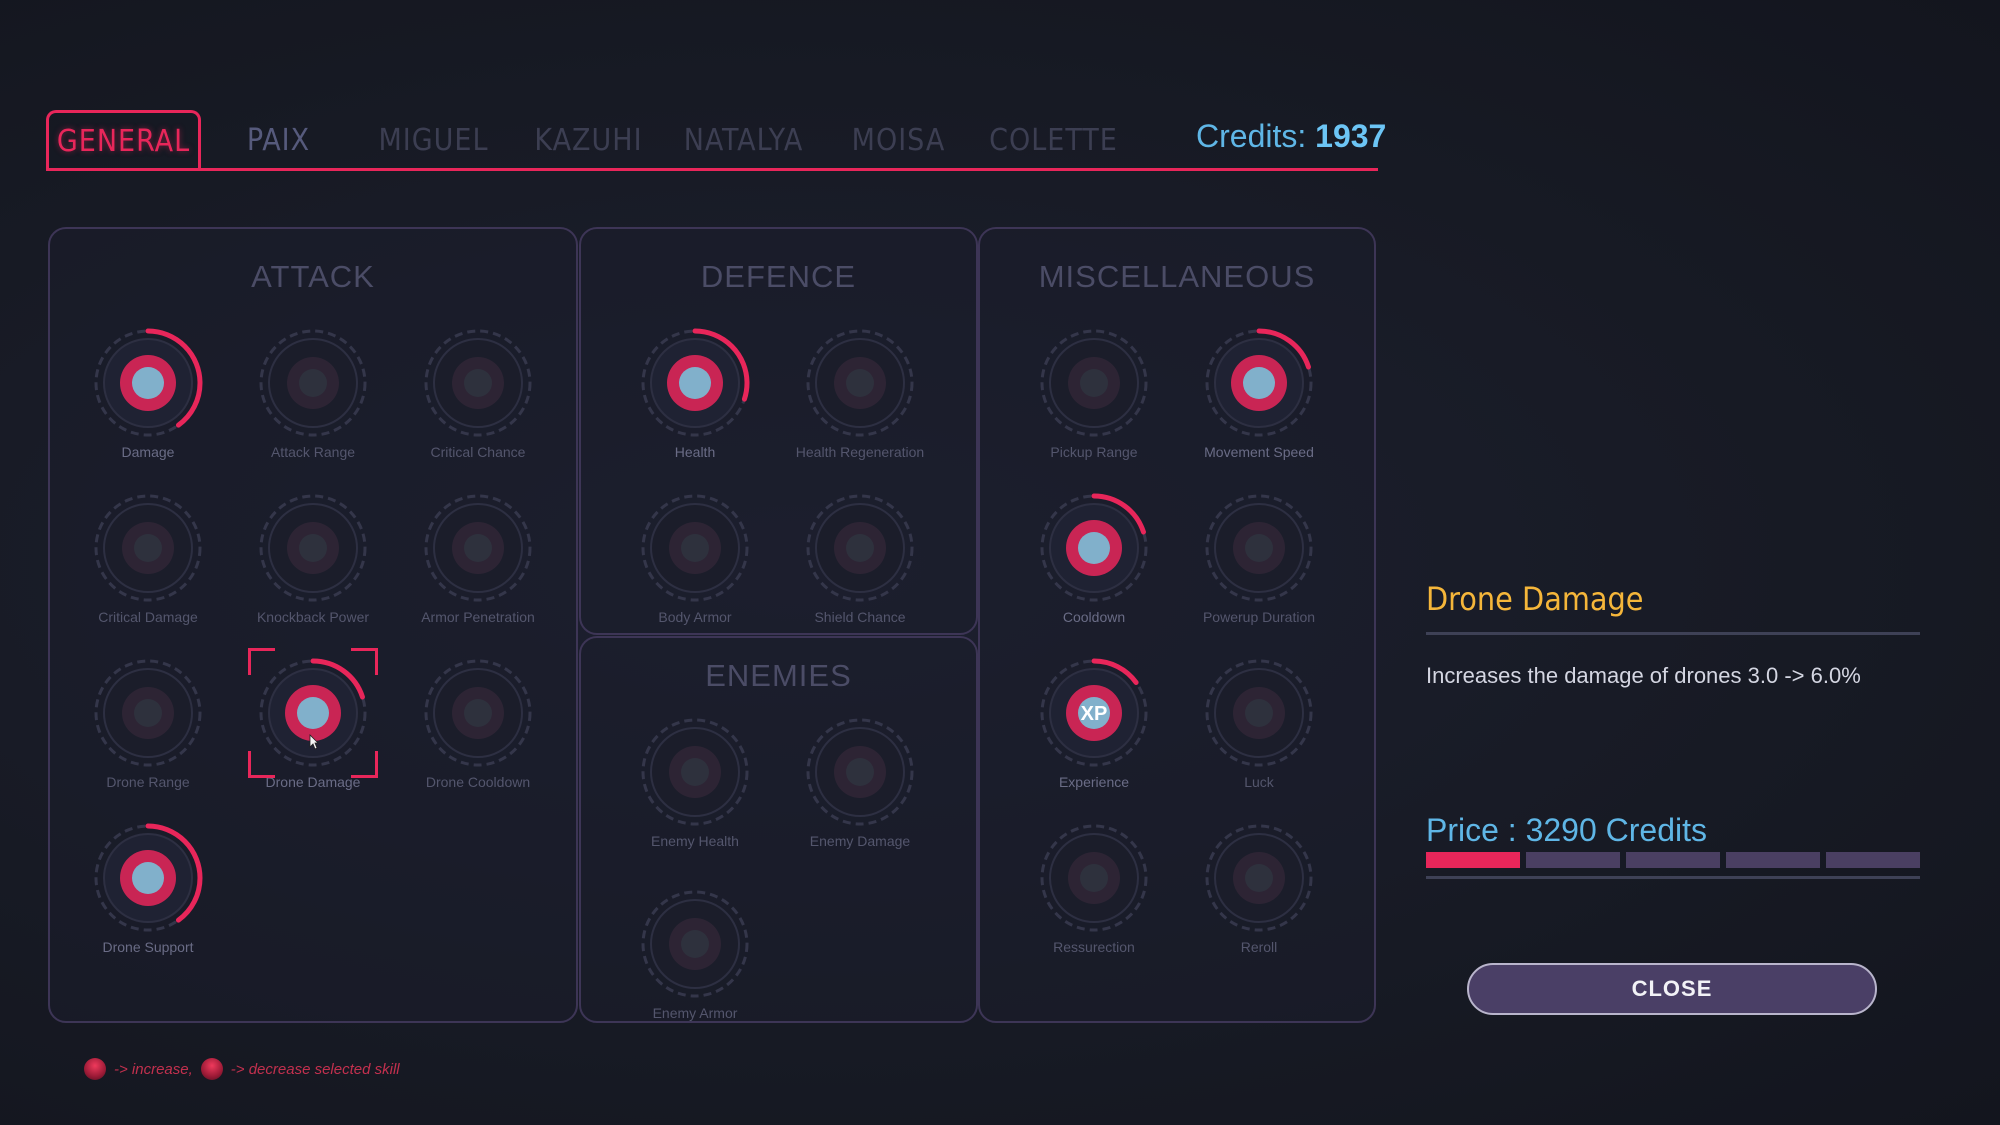  Describe the element at coordinates (313, 782) in the screenshot. I see `skill-label: Drone Damage` at that location.